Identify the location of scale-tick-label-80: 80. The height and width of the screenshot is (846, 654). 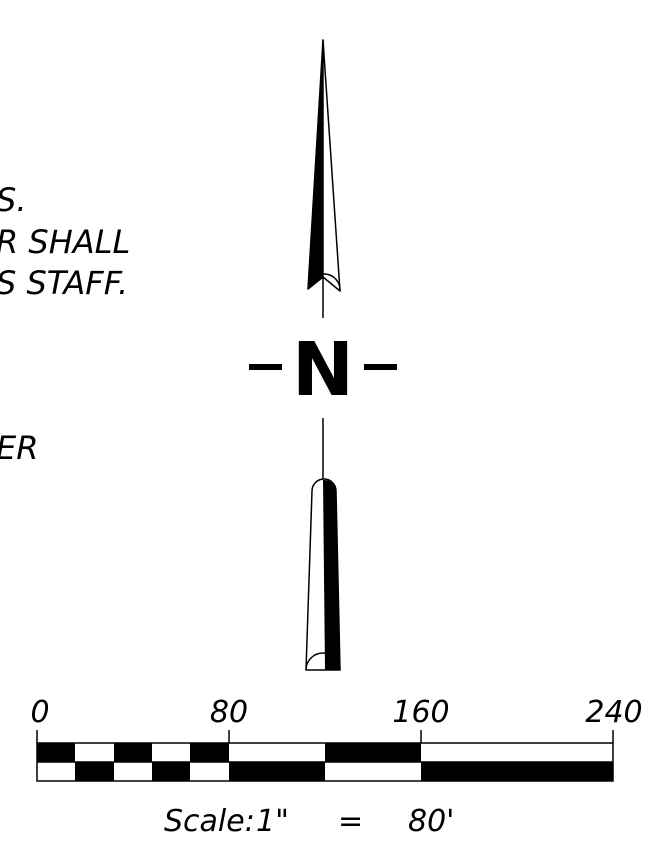
(229, 712).